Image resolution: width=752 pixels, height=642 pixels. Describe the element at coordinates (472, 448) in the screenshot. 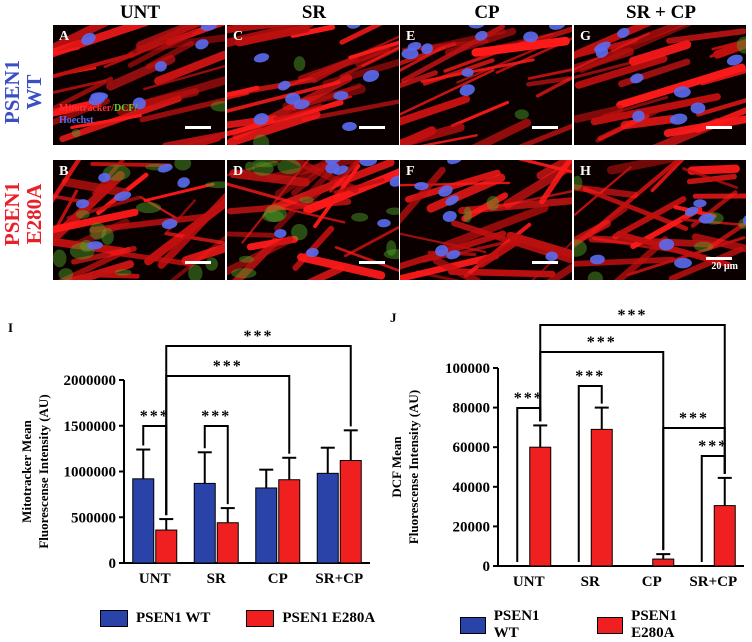

I see `y-tick-label: 60000` at that location.